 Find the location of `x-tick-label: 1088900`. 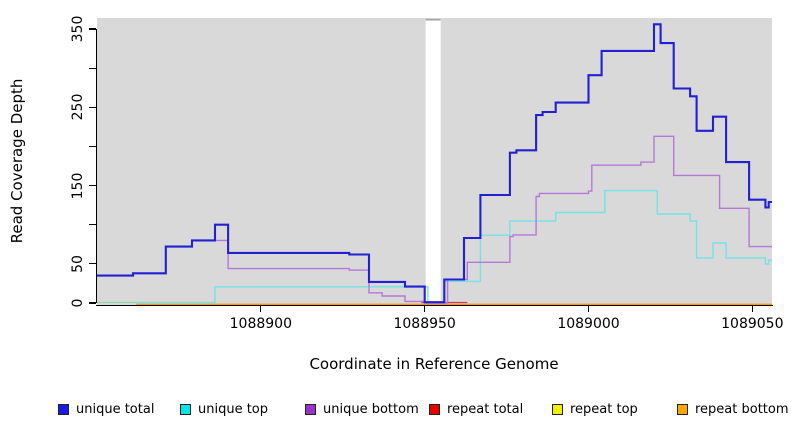

x-tick-label: 1088900 is located at coordinates (261, 324).